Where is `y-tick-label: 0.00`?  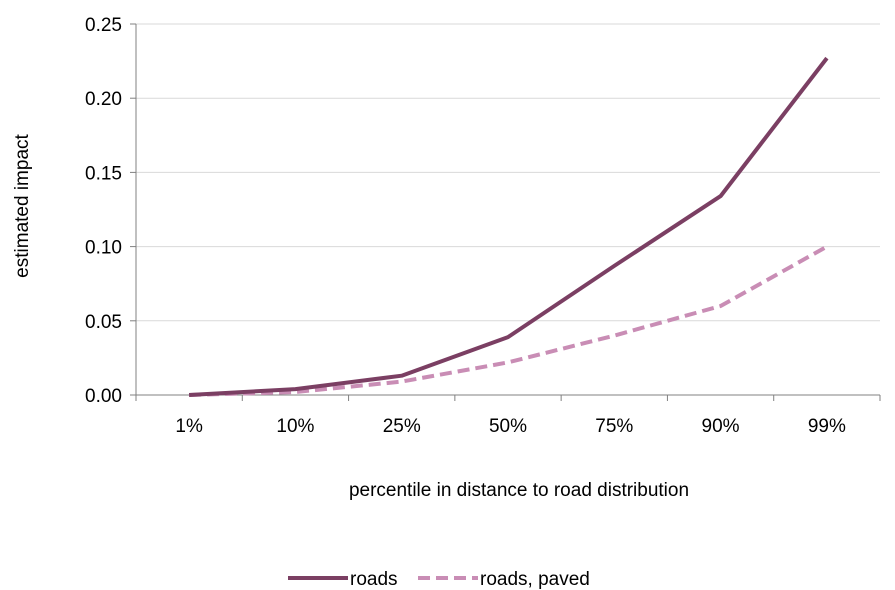
y-tick-label: 0.00 is located at coordinates (103, 396).